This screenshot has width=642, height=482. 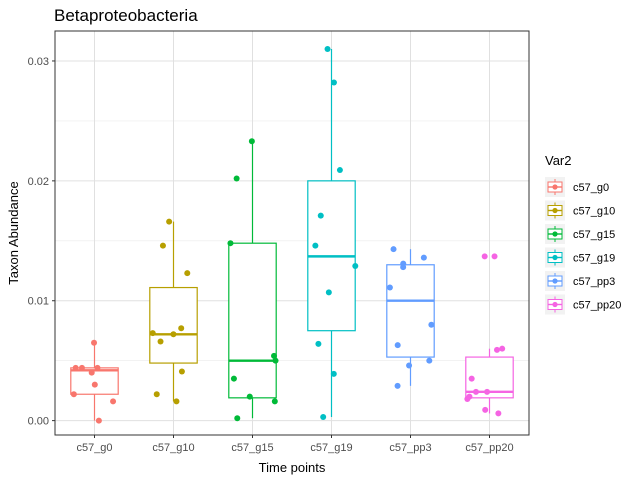 What do you see at coordinates (594, 259) in the screenshot?
I see `legend-label: c57_g19` at bounding box center [594, 259].